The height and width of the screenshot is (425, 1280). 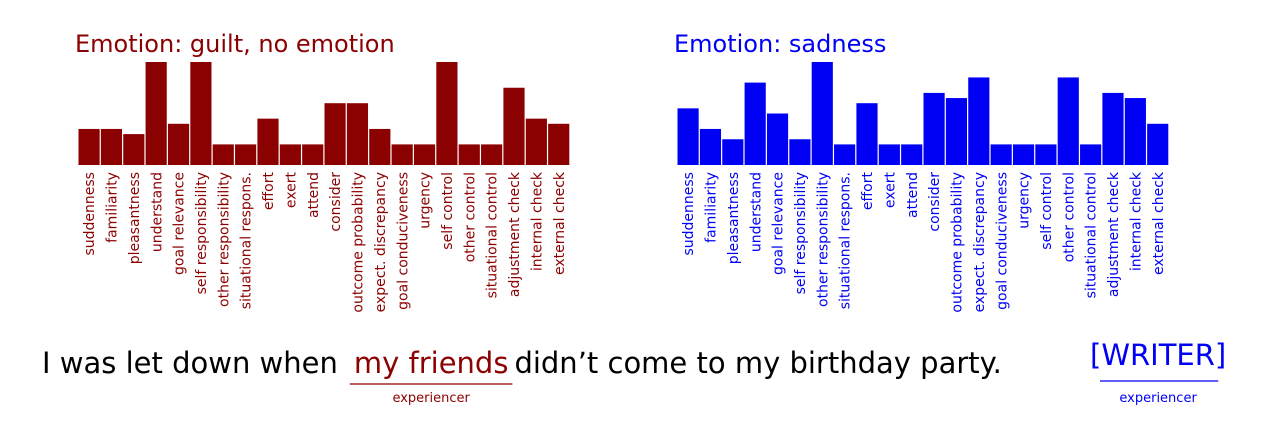 I want to click on sentence-text: didn’t come to my birthday party., so click(x=757, y=363).